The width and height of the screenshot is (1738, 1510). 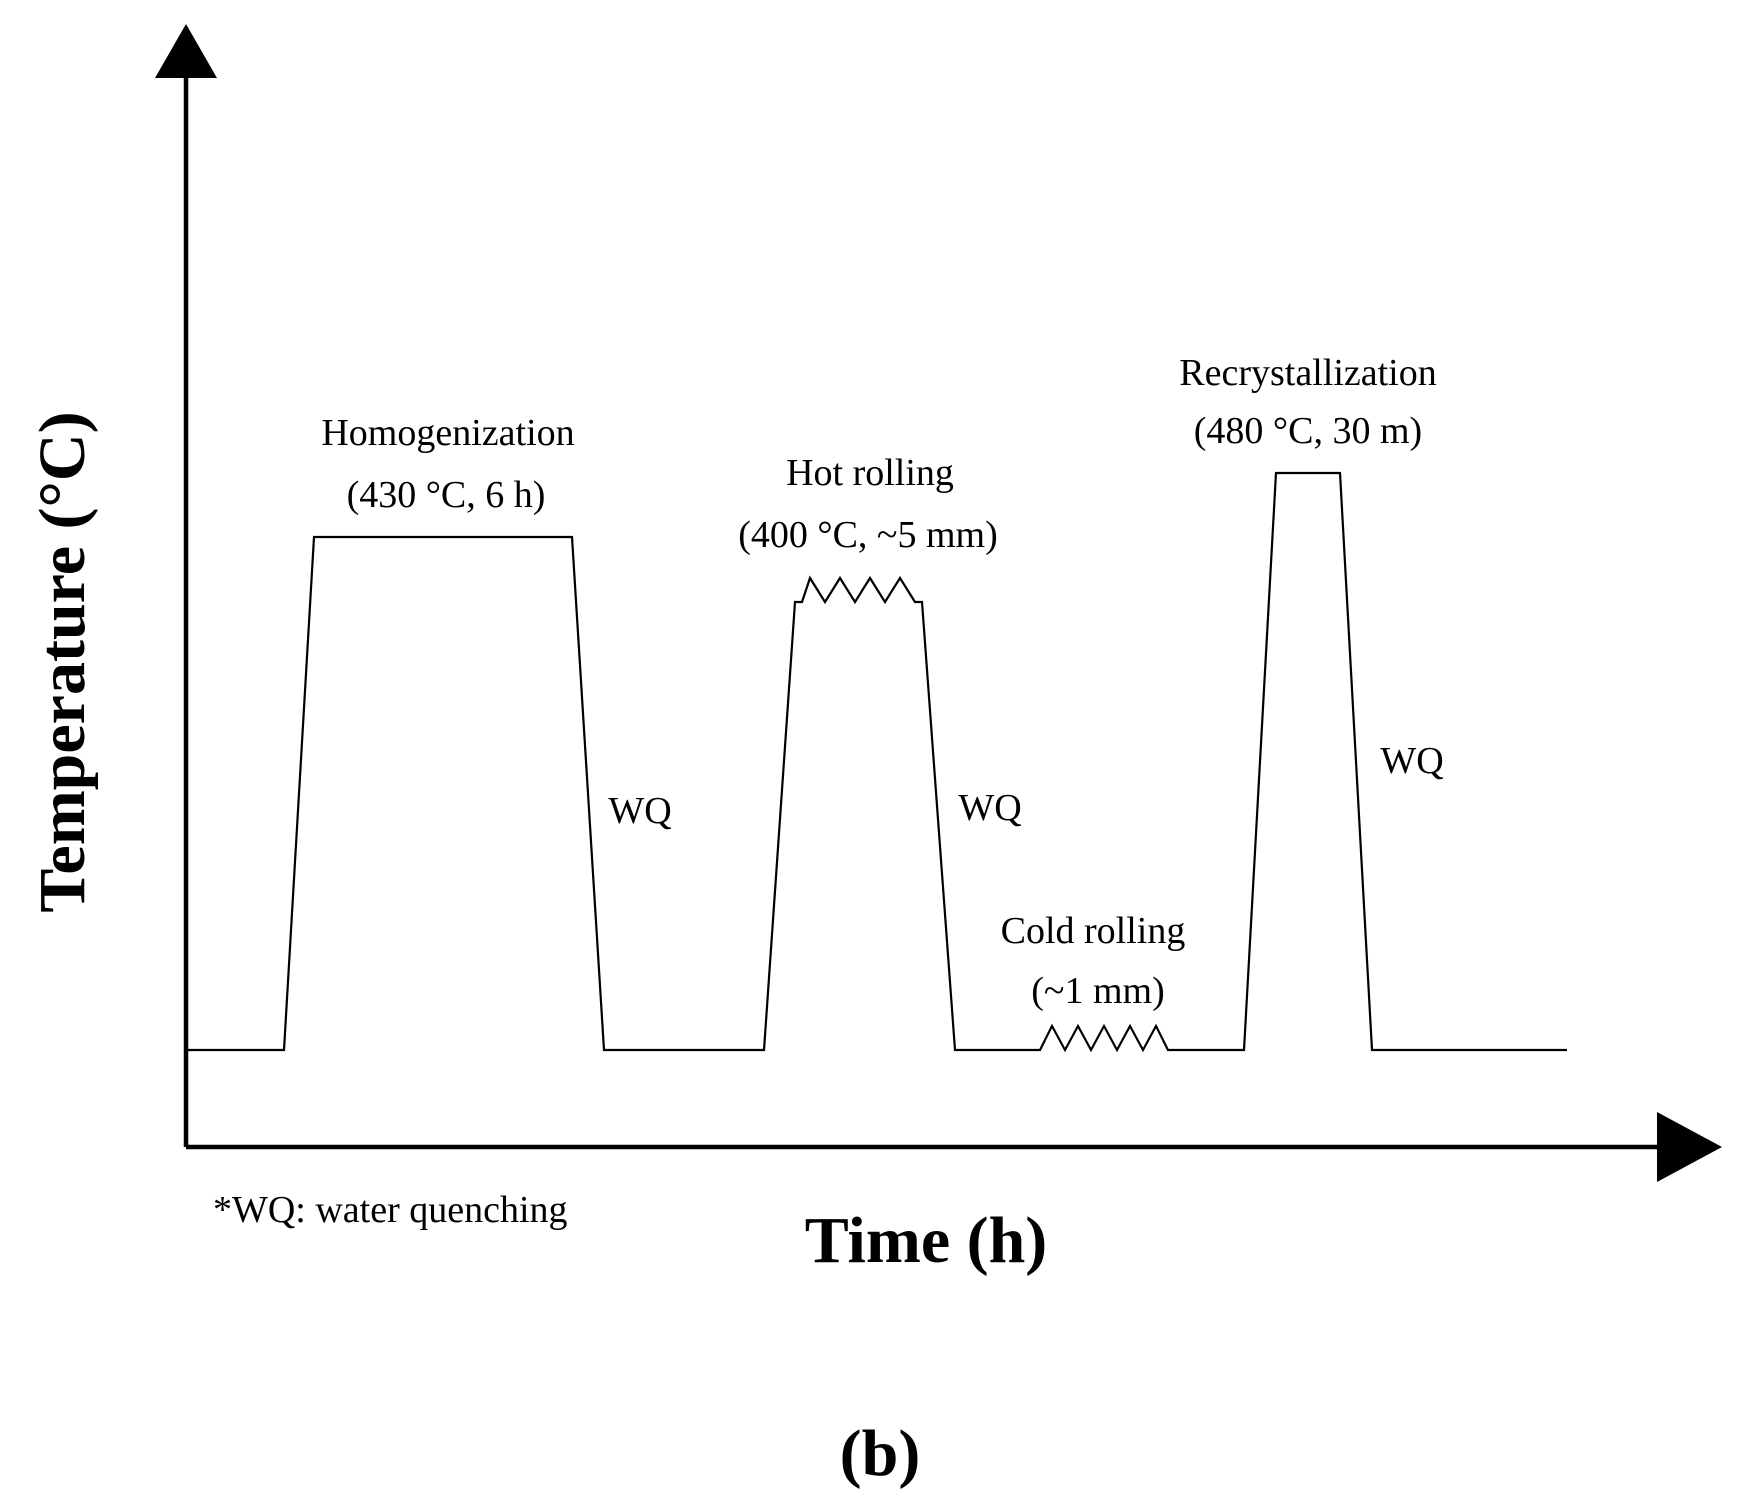 What do you see at coordinates (639, 811) in the screenshot?
I see `quench-label-homogenization: WQ` at bounding box center [639, 811].